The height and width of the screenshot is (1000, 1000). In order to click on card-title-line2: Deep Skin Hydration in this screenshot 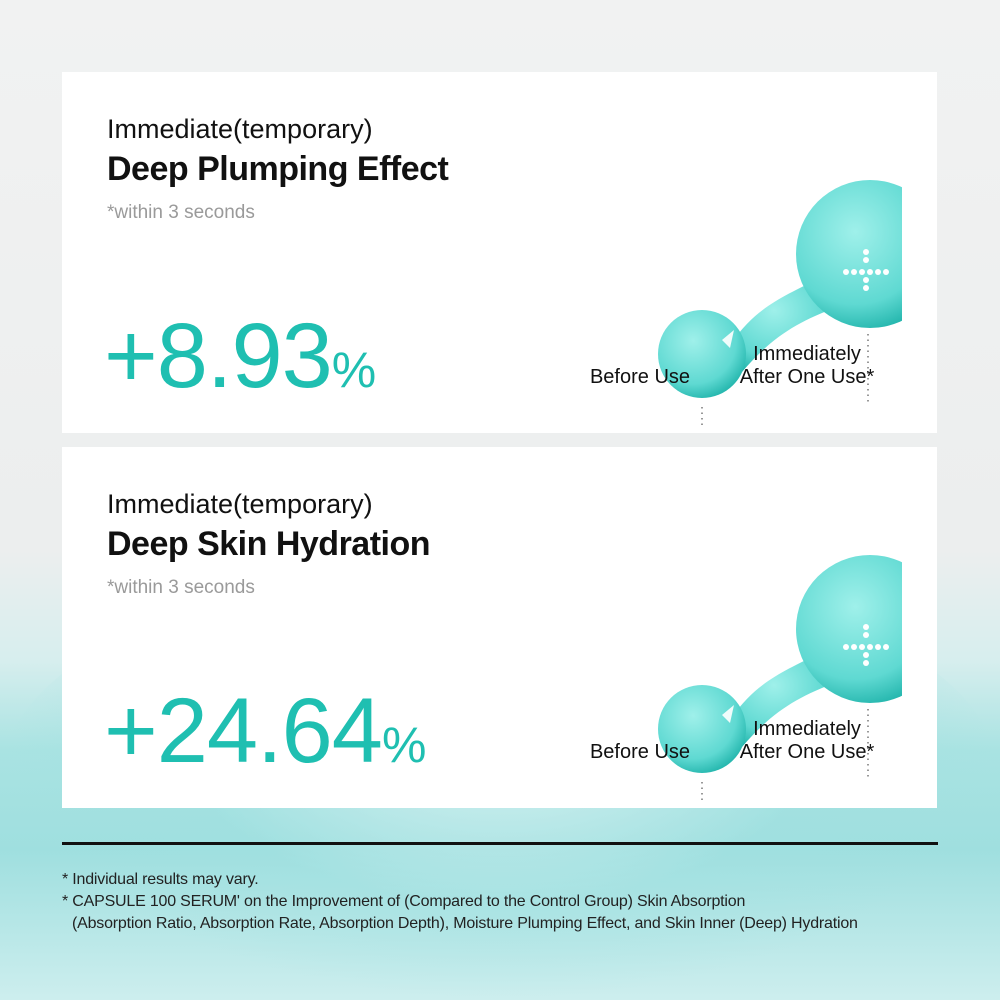, I will do `click(269, 544)`.